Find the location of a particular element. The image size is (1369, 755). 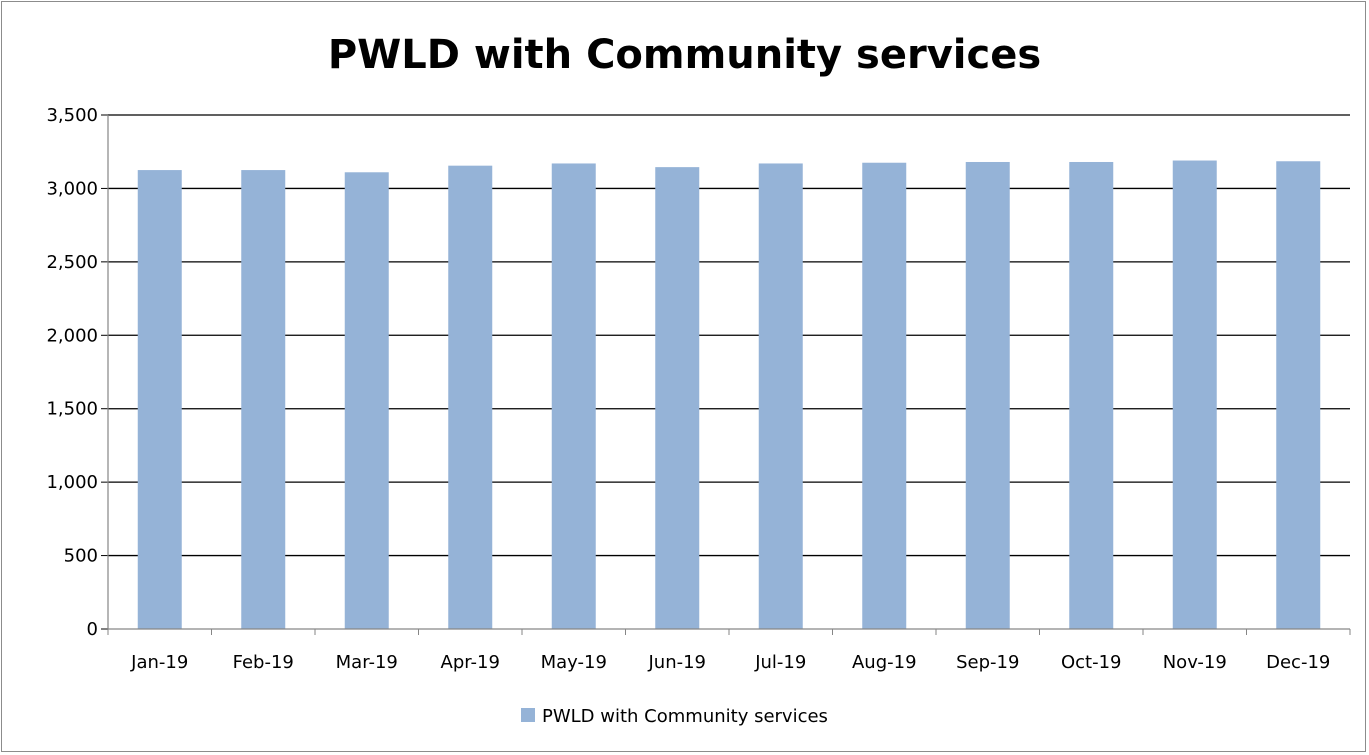

x-tick-label: Apr-19 is located at coordinates (470, 662).